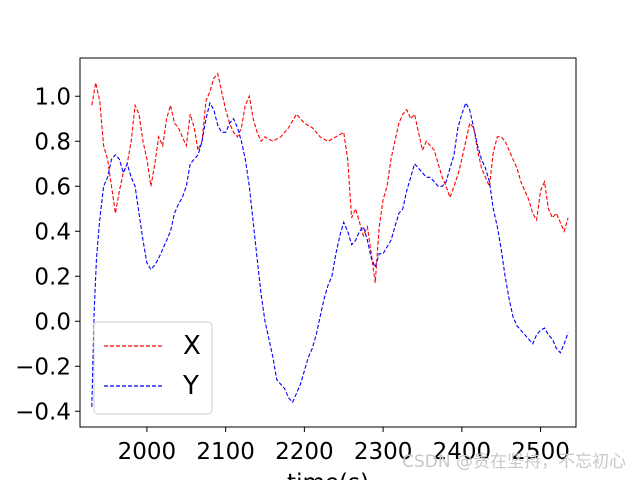  Describe the element at coordinates (462, 452) in the screenshot. I see `x-tick-label: 2400` at that location.